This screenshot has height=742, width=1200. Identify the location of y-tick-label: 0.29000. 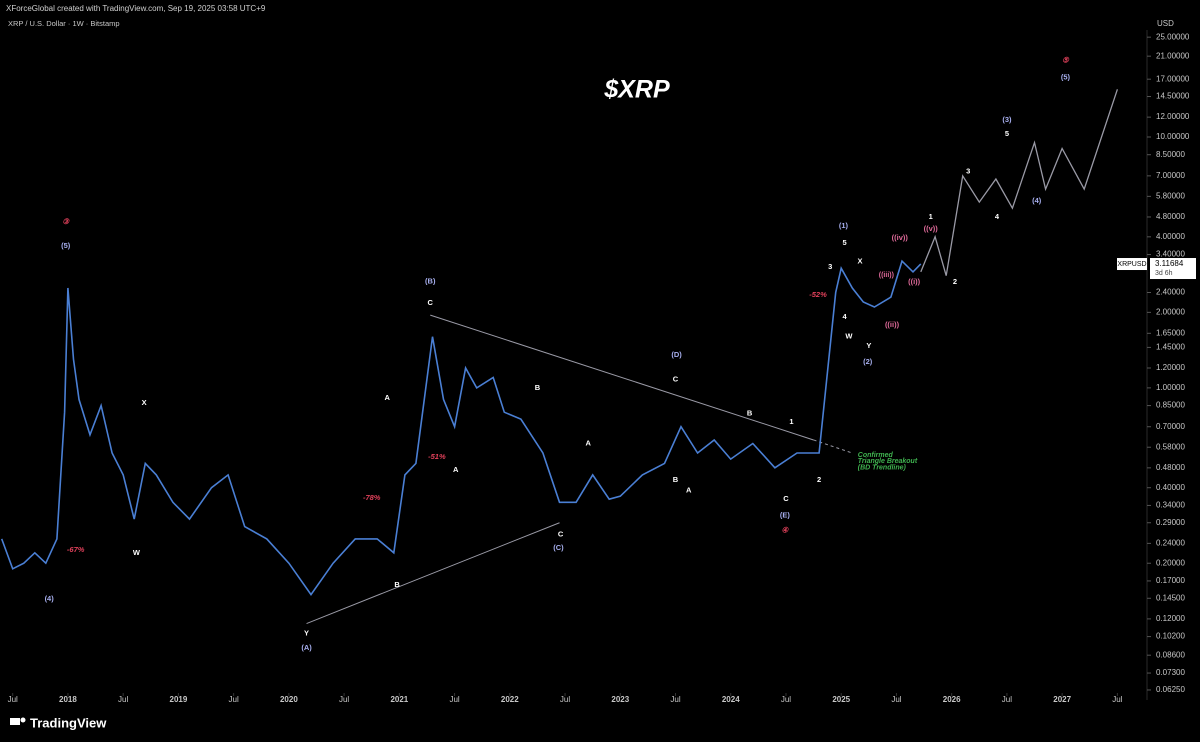
(1170, 522).